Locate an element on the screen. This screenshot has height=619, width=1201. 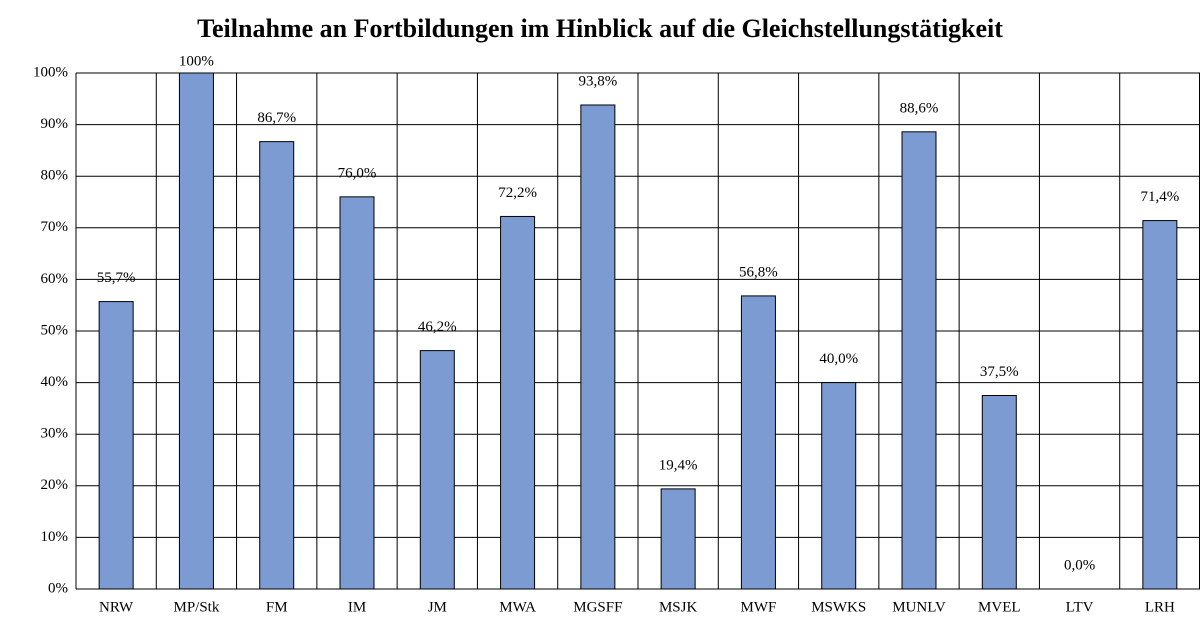
x-tick-label: LTV is located at coordinates (1080, 607).